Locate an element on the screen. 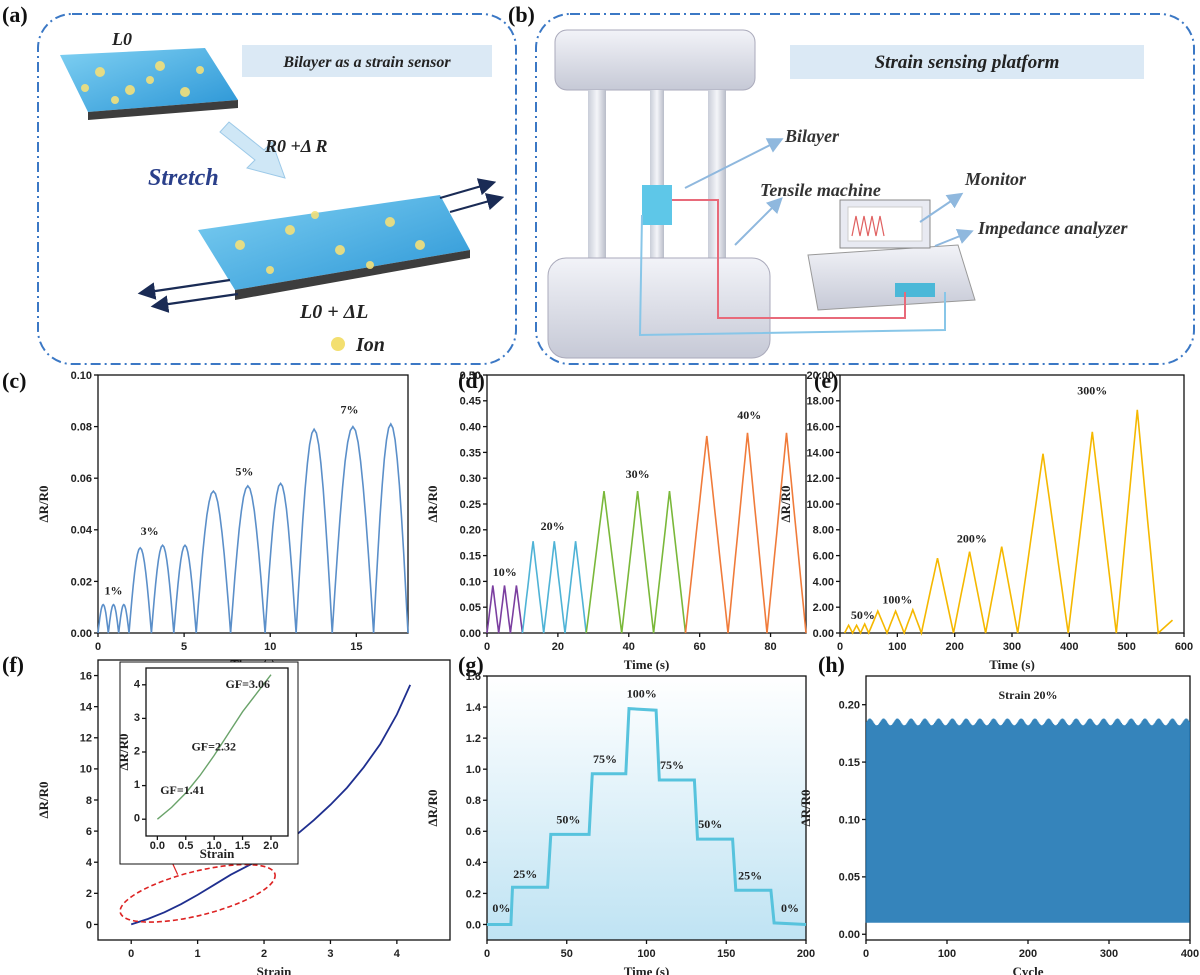  x-tick-label: 5 is located at coordinates (184, 647).